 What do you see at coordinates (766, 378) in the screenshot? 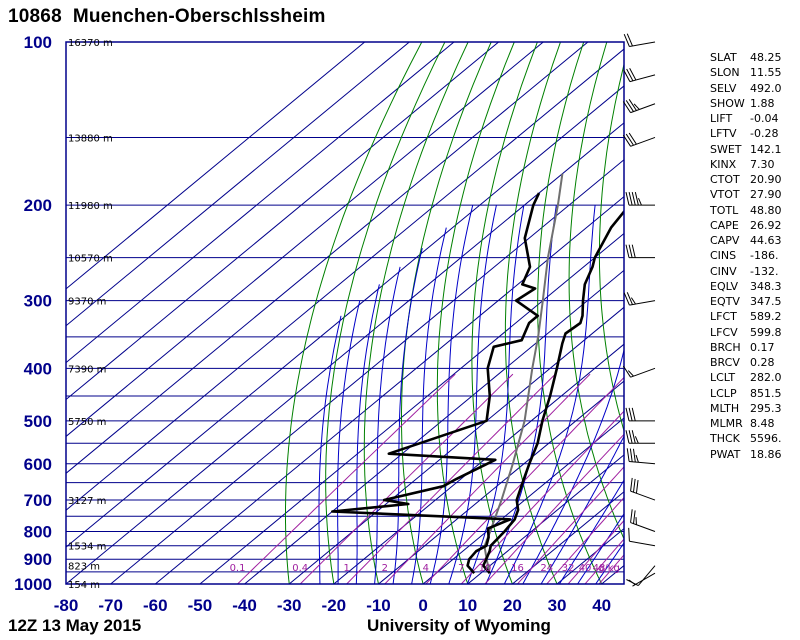
I see `index-value: 282.0` at bounding box center [766, 378].